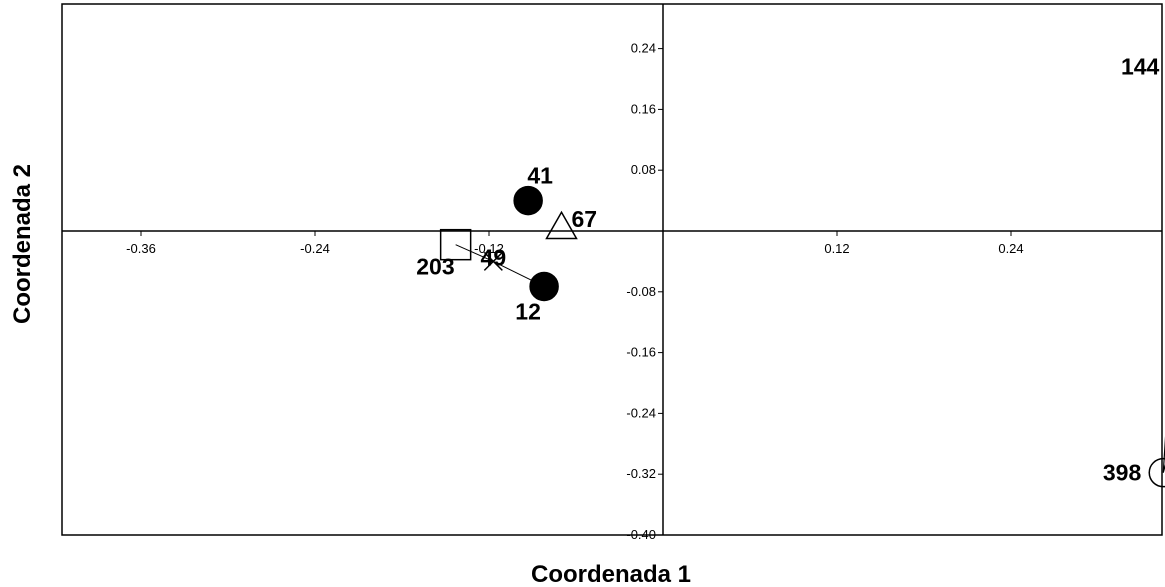 This screenshot has width=1165, height=587. I want to click on y-tick-label: -0.16, so click(641, 352).